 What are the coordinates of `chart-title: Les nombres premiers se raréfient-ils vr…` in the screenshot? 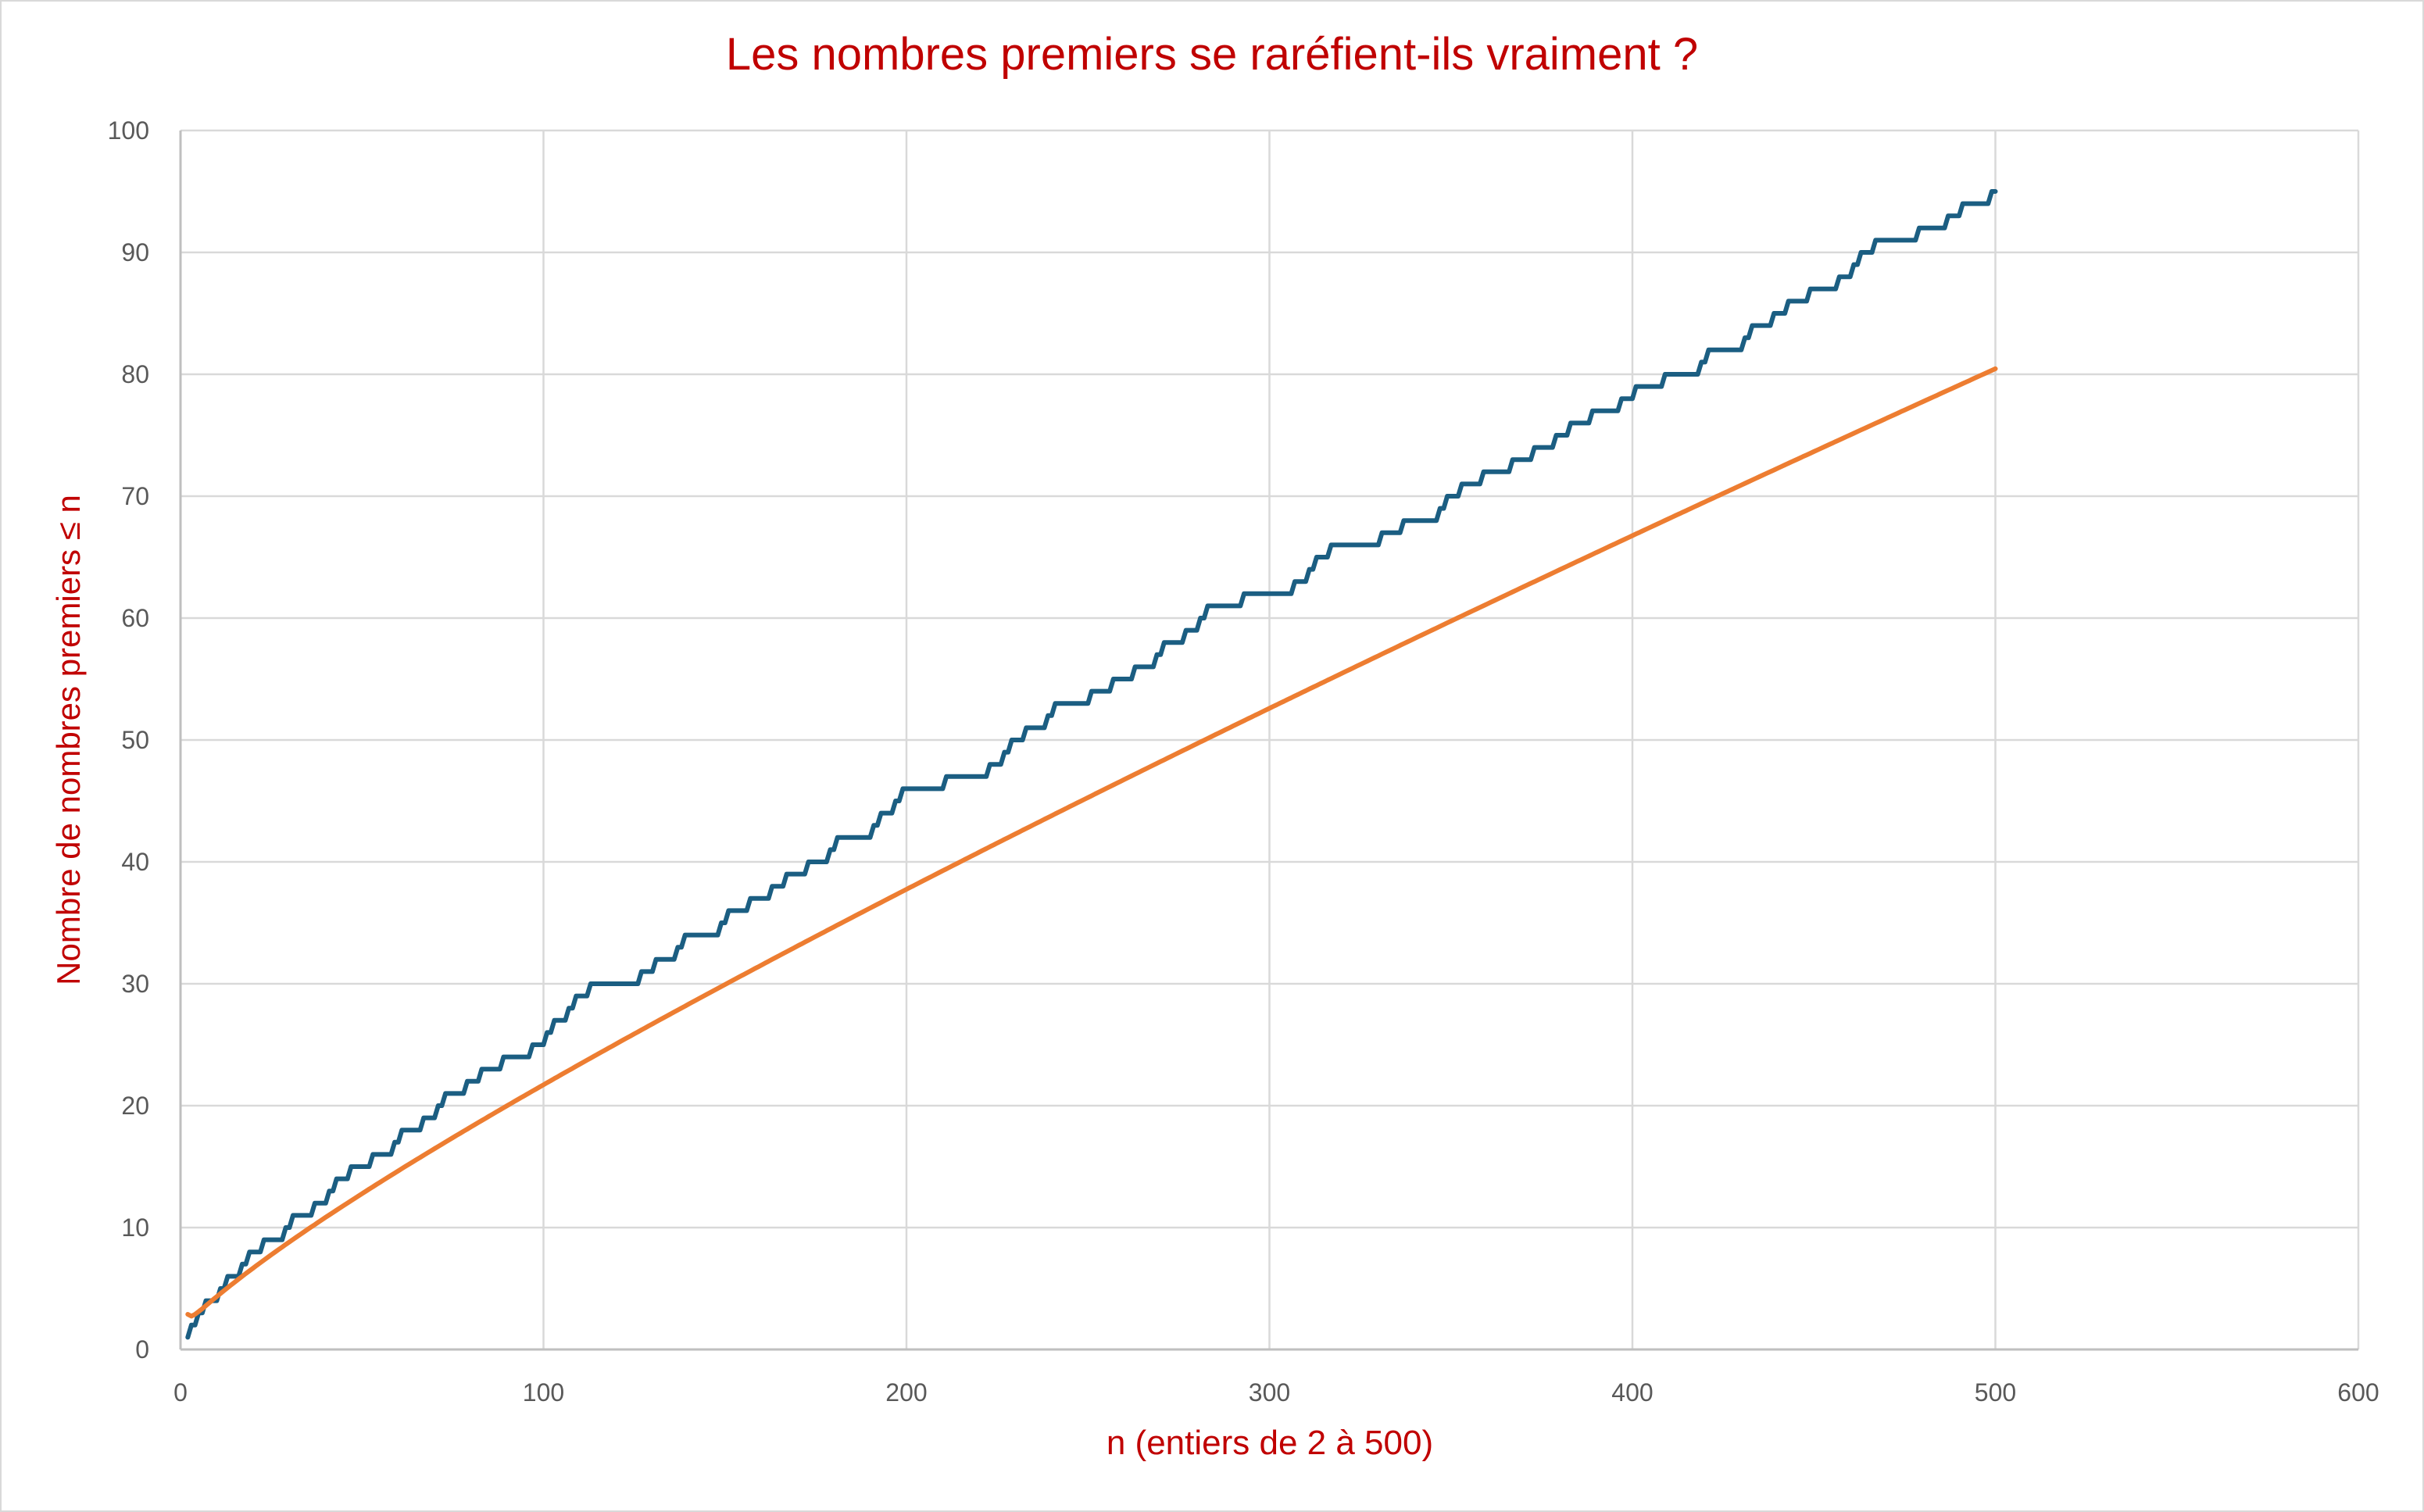 It's located at (1212, 54).